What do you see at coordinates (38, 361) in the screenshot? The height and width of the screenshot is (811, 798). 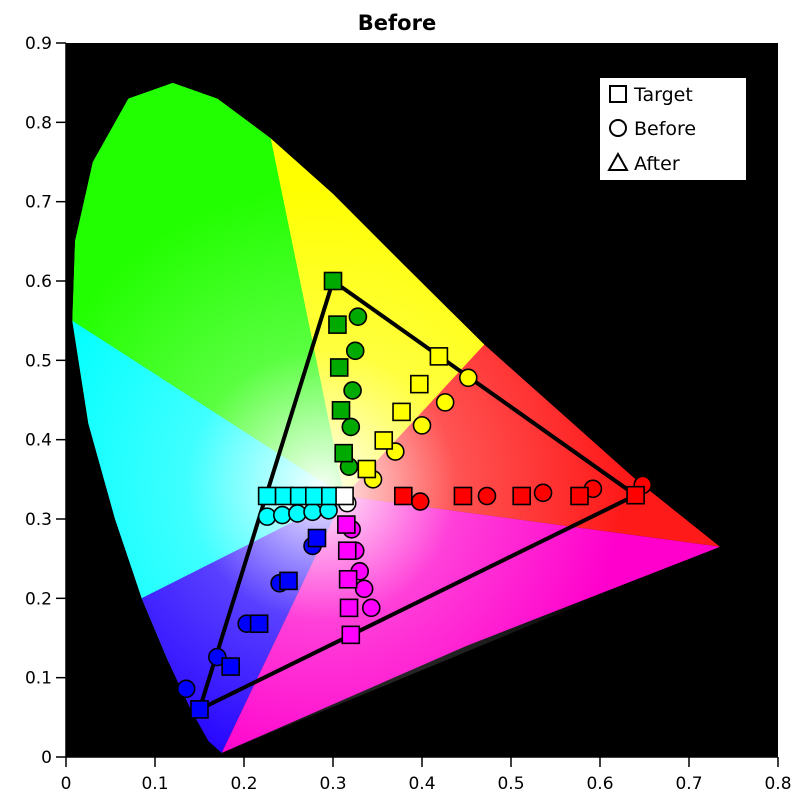 I see `y-tick-label: 0.5` at bounding box center [38, 361].